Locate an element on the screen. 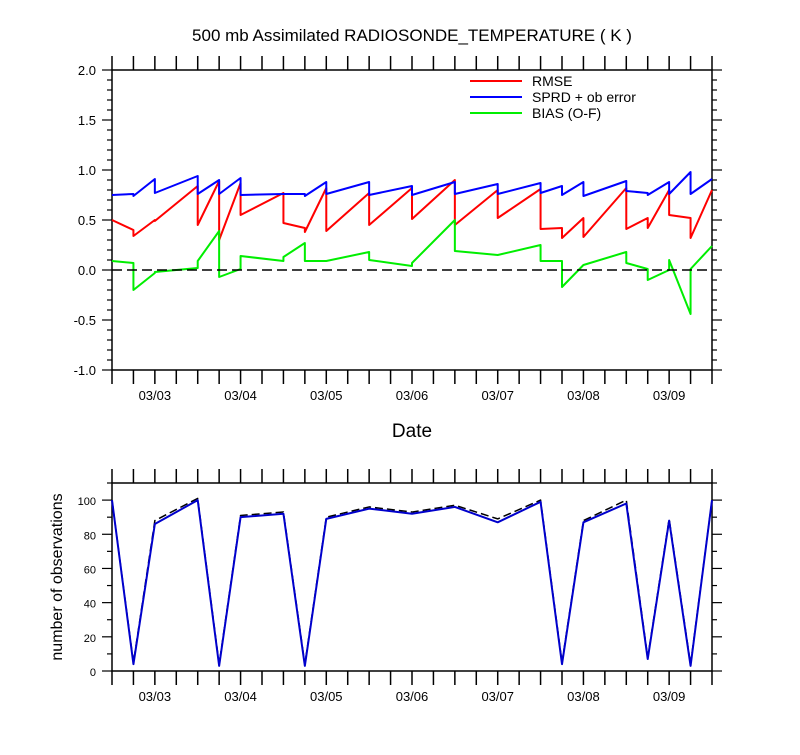 The height and width of the screenshot is (755, 800). y-tick-label: 0 is located at coordinates (93, 673).